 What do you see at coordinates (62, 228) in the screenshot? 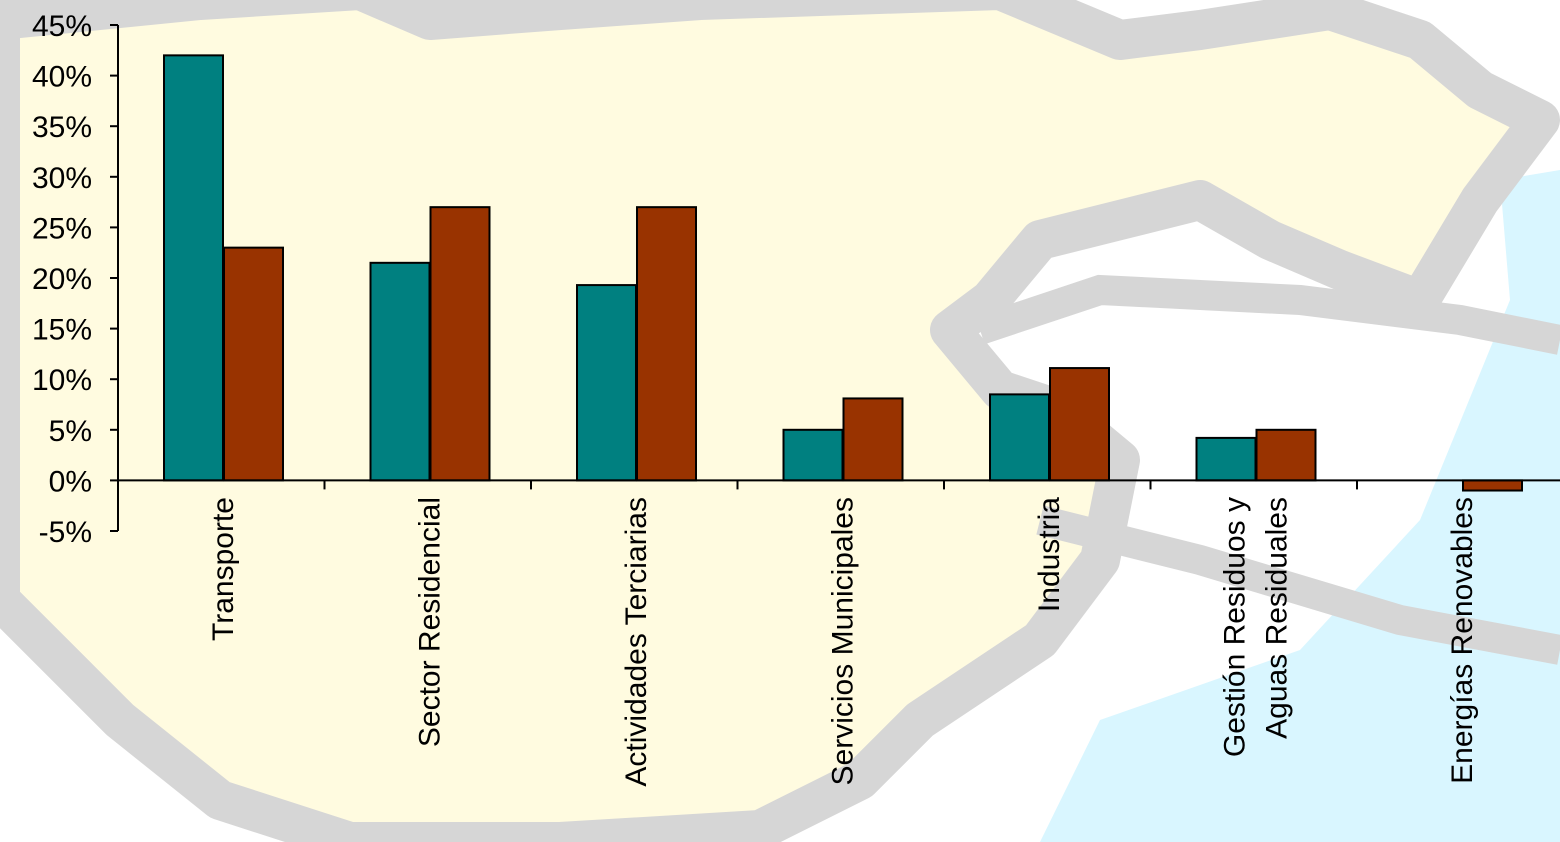
I see `y-tick-label: 25%` at bounding box center [62, 228].